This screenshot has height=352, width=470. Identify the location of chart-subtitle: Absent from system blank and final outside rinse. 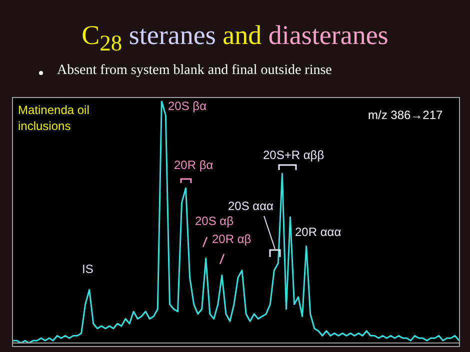
(194, 71).